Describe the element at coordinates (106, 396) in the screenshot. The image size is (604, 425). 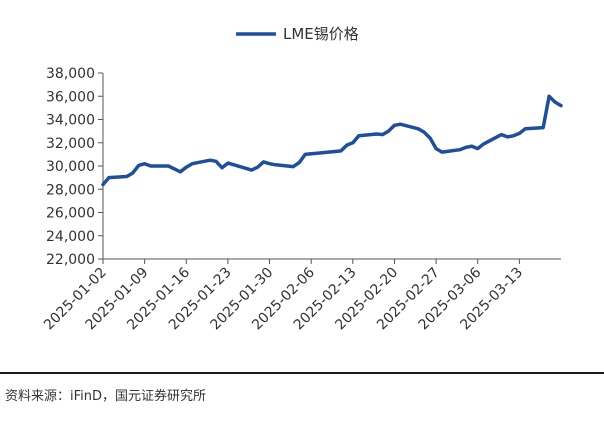
I see `source-note: 资料来源：iFinD，国元证券研究所` at that location.